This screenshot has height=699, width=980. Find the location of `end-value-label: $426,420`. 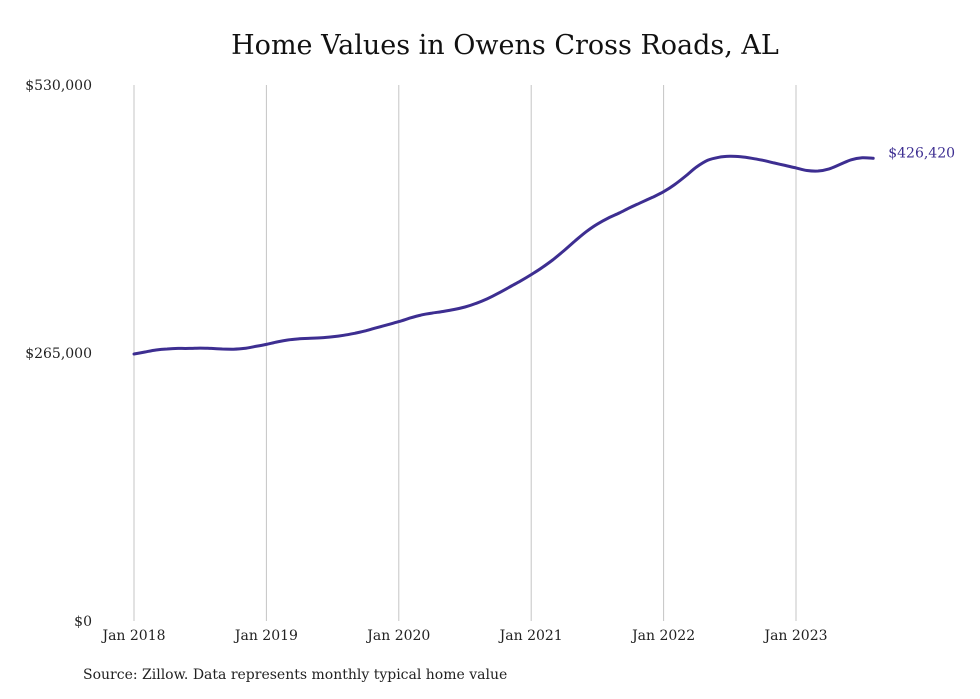

end-value-label: $426,420 is located at coordinates (921, 153).